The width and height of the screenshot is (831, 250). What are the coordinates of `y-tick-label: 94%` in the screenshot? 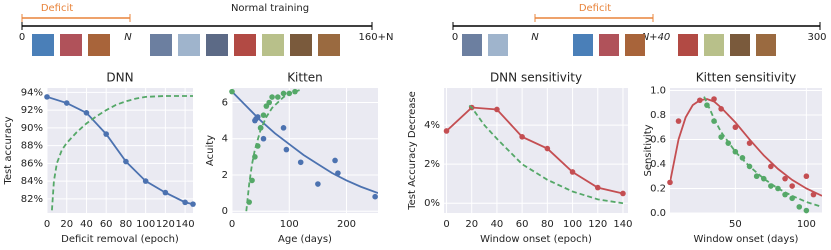 It's located at (32, 92).